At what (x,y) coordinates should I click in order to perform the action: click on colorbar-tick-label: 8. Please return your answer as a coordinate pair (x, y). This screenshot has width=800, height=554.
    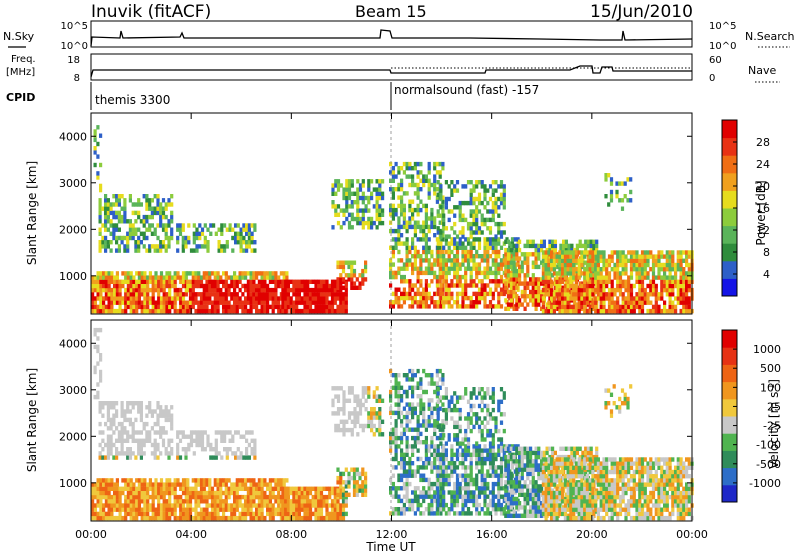
    Looking at the image, I should click on (766, 252).